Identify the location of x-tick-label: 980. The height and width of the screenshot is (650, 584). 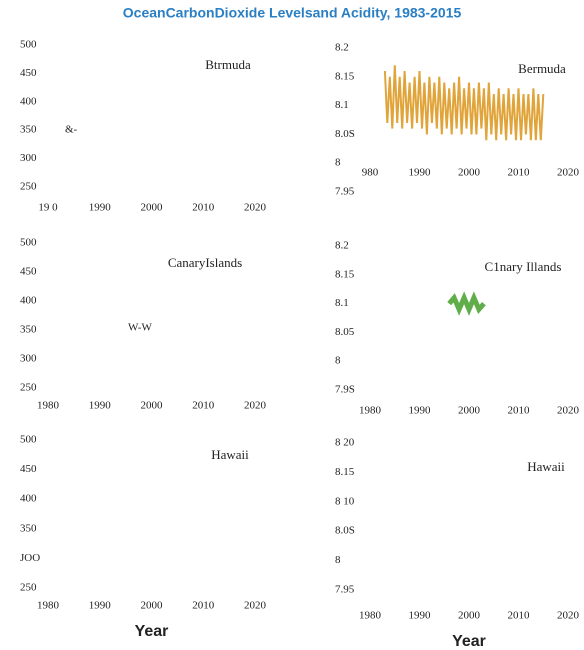
(370, 173).